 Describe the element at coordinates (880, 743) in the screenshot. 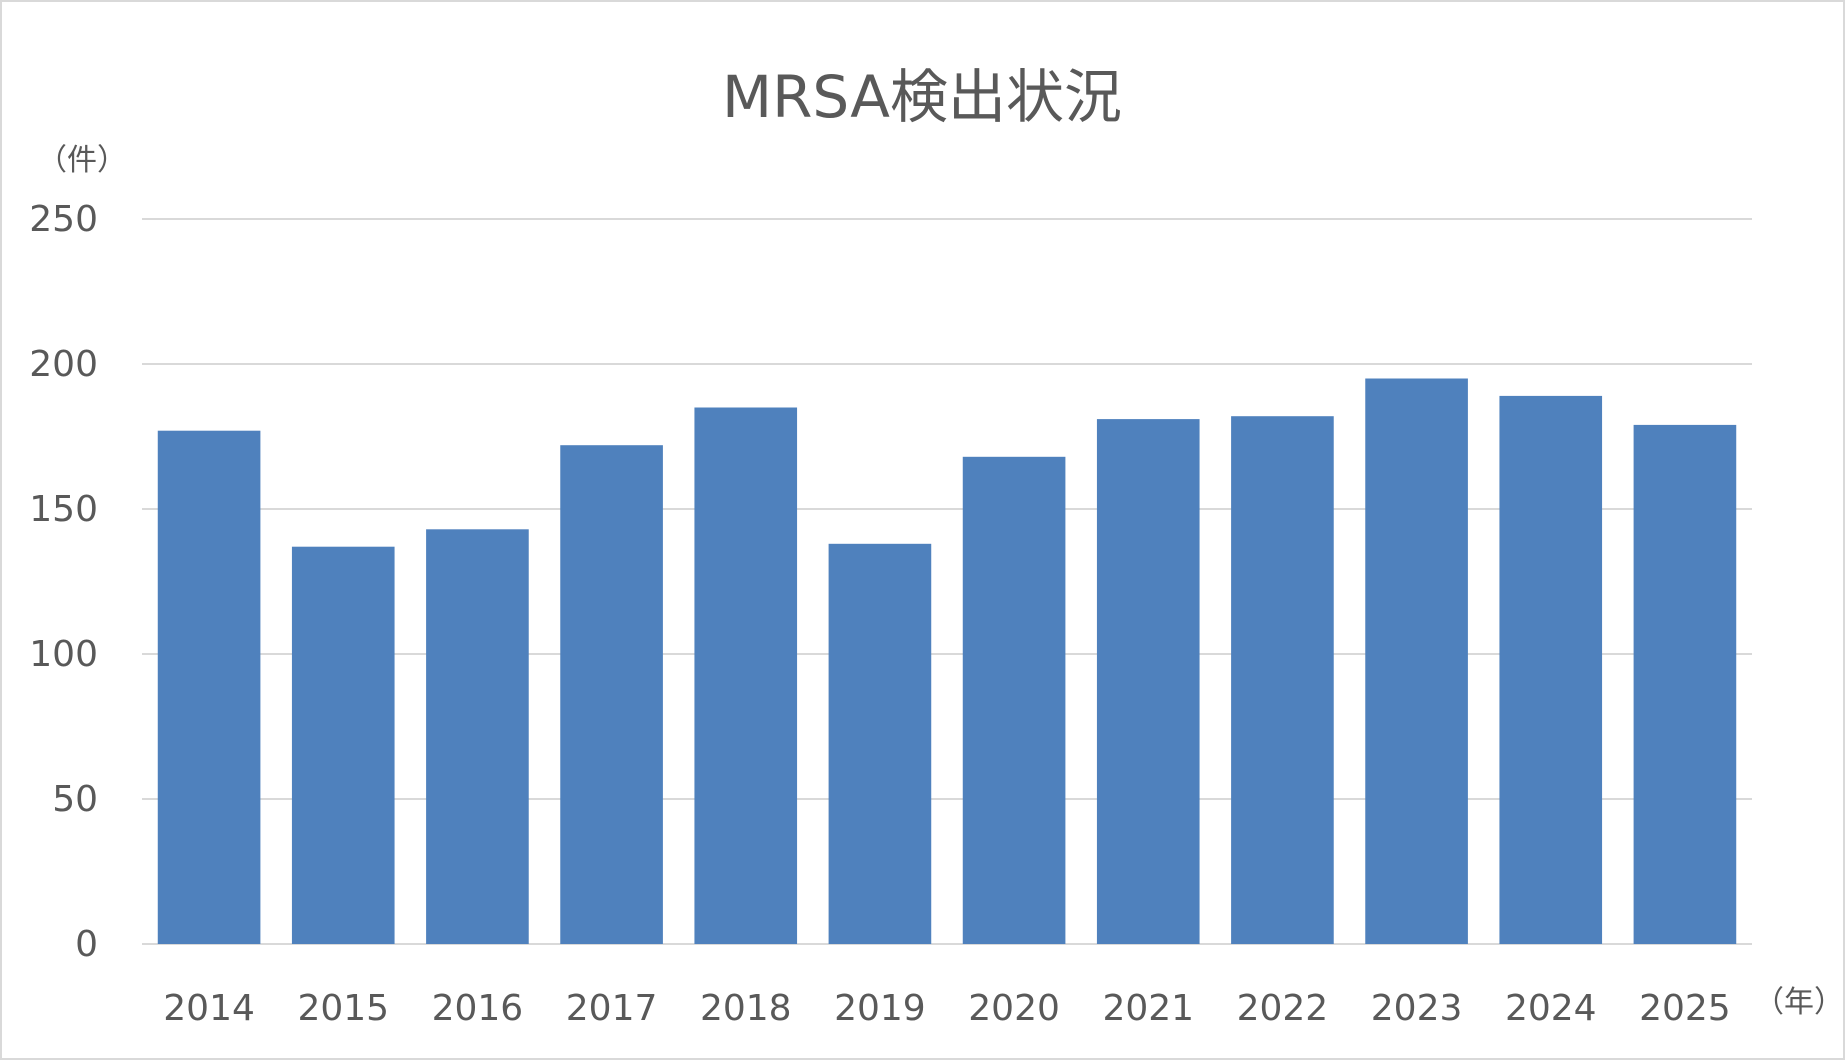

I see `bar-2019` at that location.